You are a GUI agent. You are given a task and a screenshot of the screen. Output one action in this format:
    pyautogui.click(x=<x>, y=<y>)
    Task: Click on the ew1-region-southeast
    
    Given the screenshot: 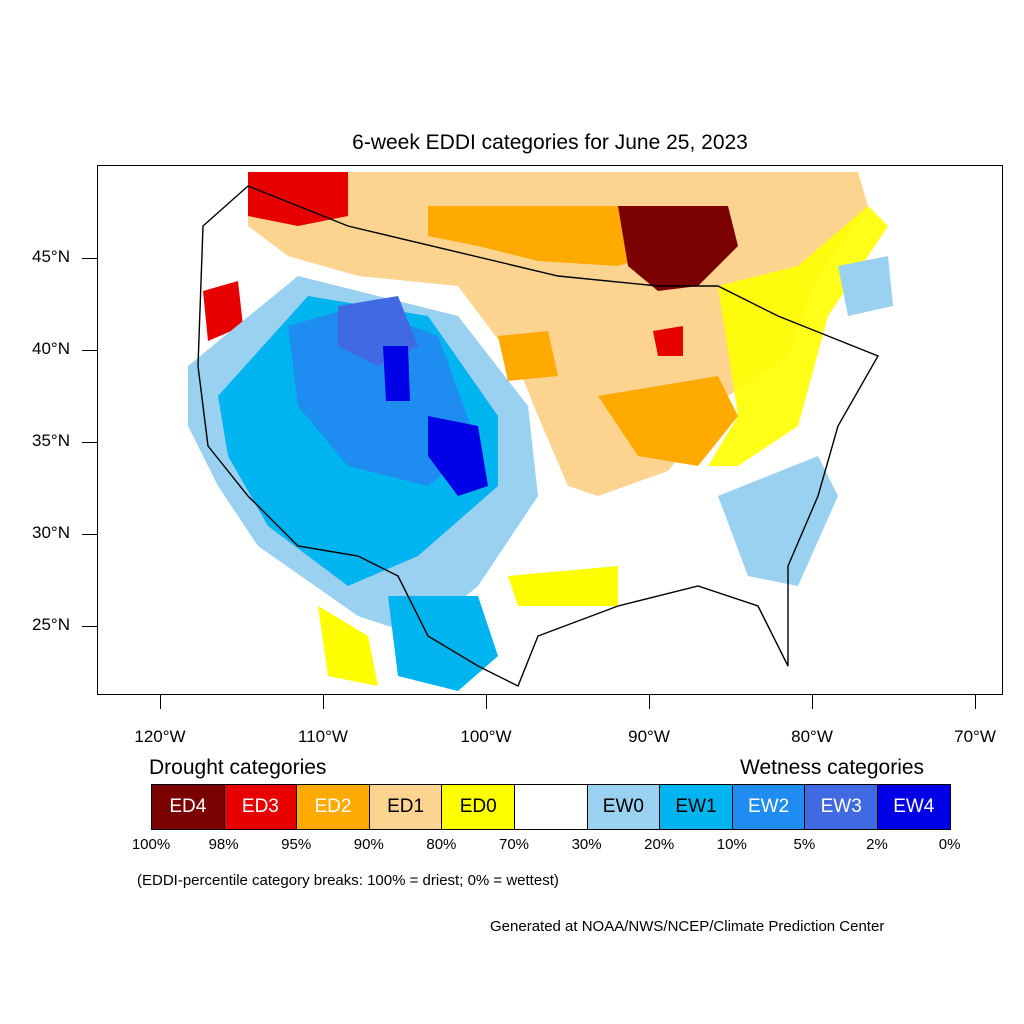 What is the action you would take?
    pyautogui.click(x=778, y=521)
    